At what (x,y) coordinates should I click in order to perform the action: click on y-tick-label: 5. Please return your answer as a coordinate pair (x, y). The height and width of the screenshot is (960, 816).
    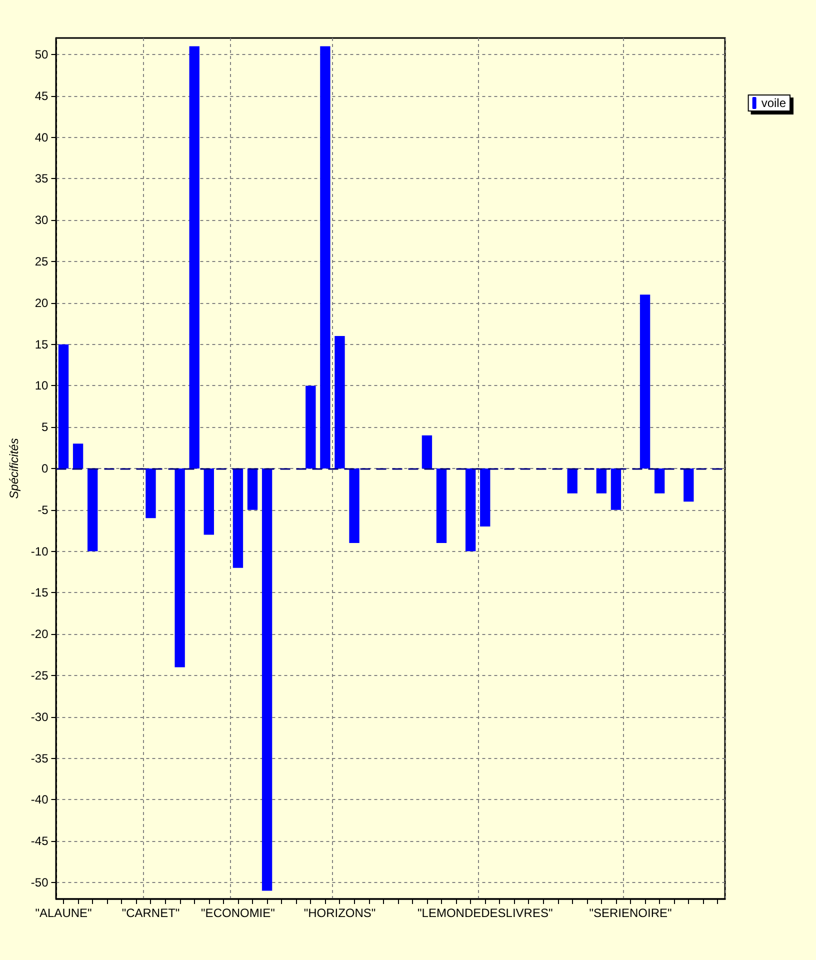
    Looking at the image, I should click on (45, 427).